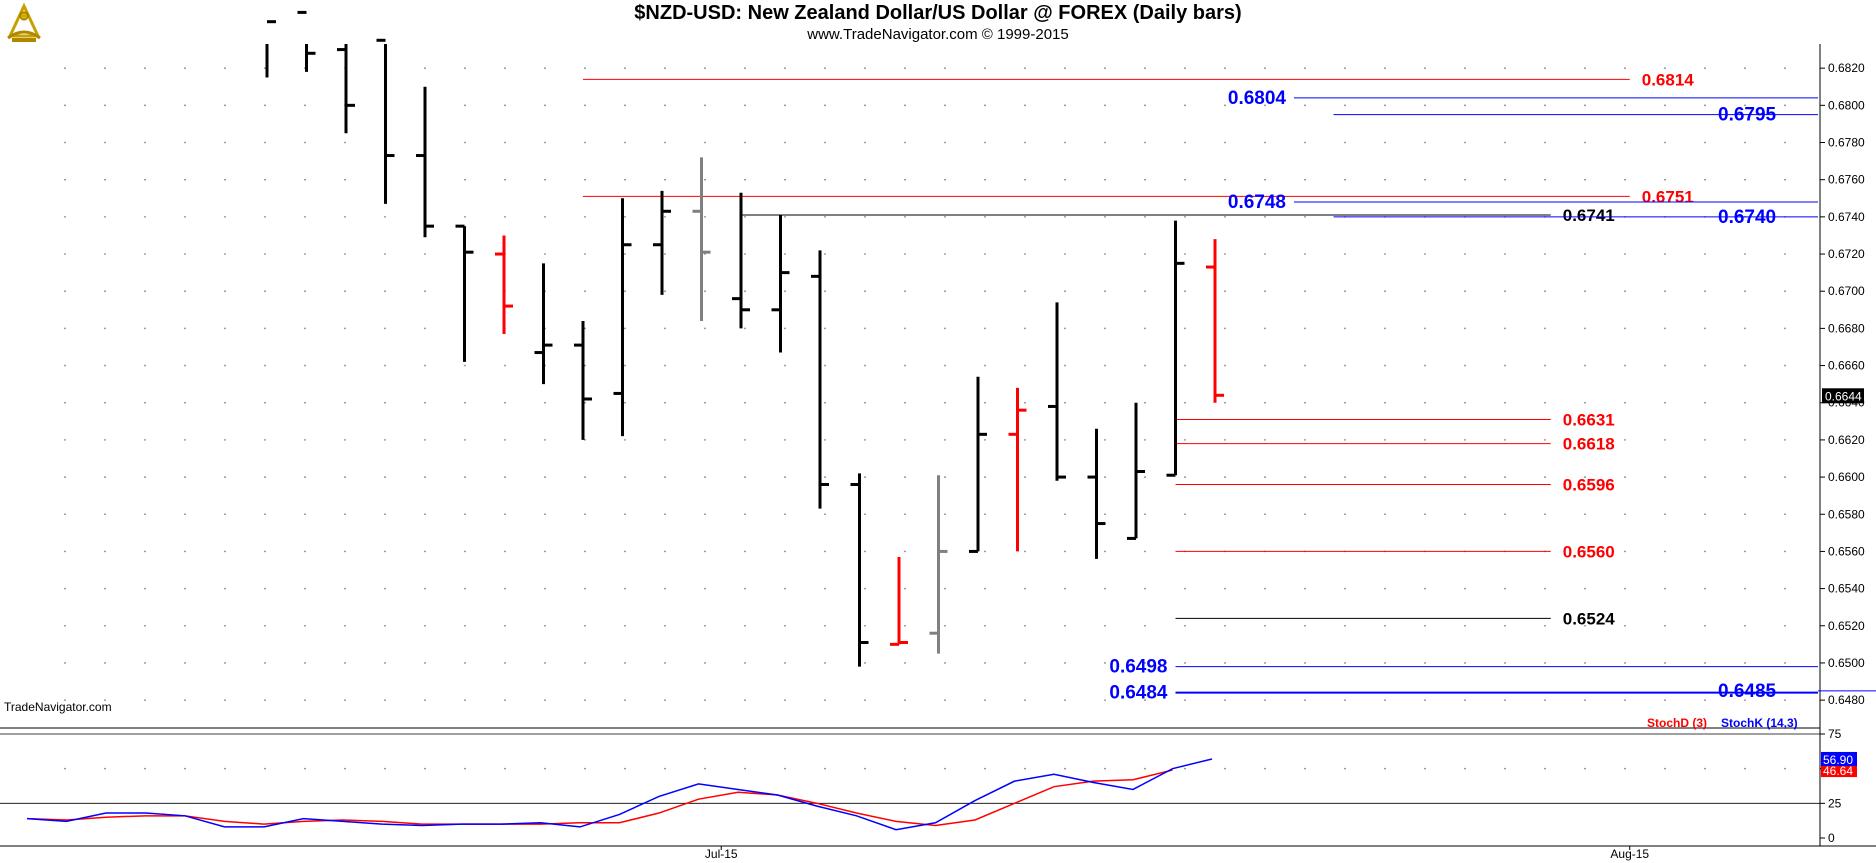 Image resolution: width=1876 pixels, height=863 pixels. Describe the element at coordinates (1846, 626) in the screenshot. I see `price-tick-label: 0.6520` at that location.